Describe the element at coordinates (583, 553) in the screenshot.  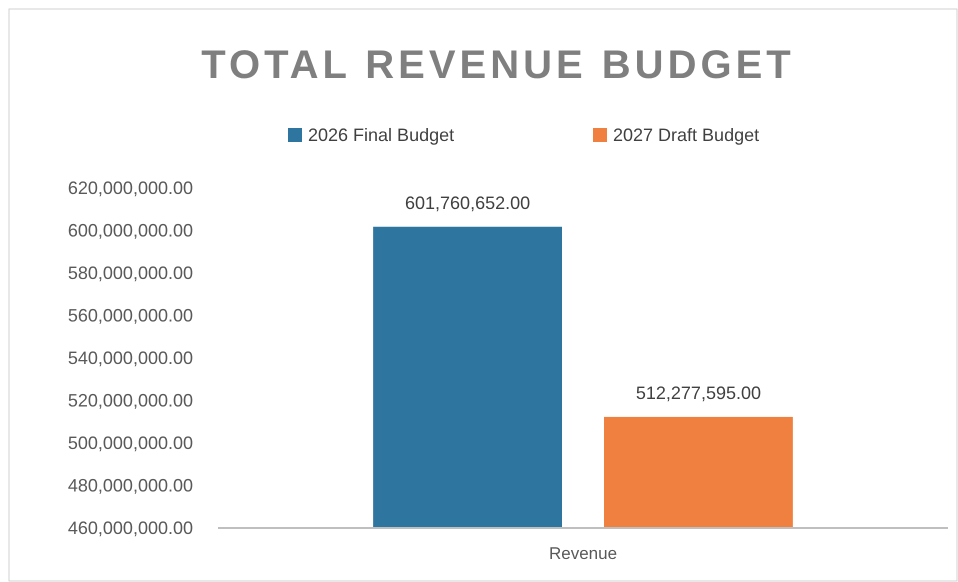
I see `x-tick-label: Revenue` at that location.